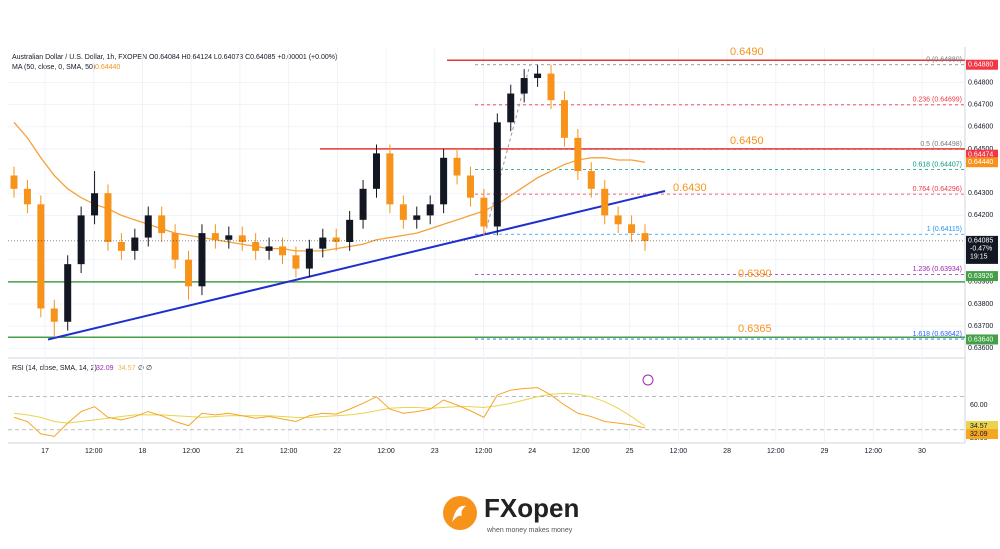  What do you see at coordinates (980, 193) in the screenshot?
I see `y-tick-label: 0.64300` at bounding box center [980, 193].